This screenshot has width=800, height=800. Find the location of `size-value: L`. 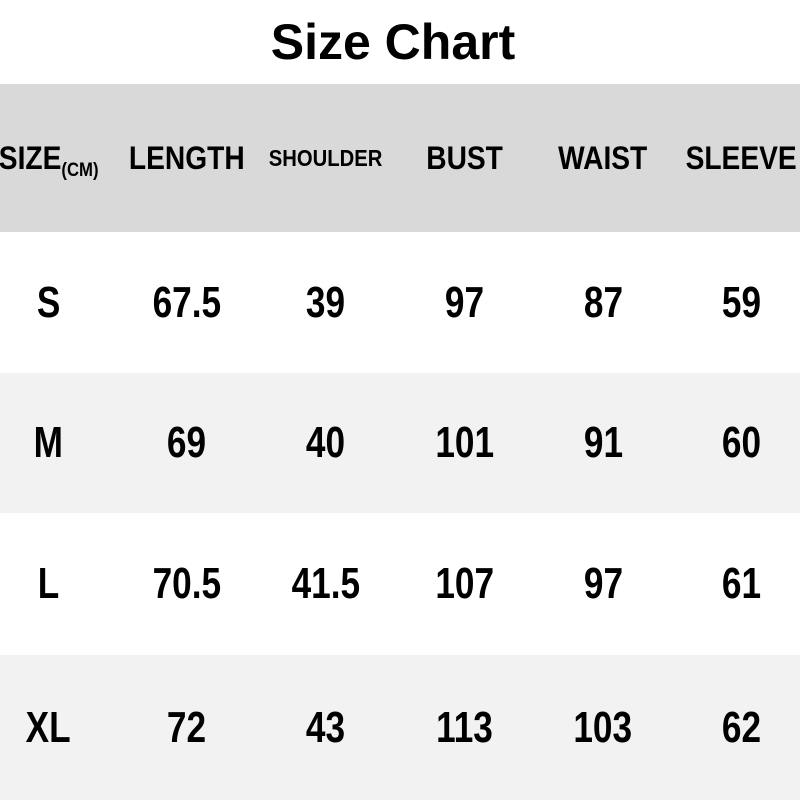

size-value: L is located at coordinates (48, 583).